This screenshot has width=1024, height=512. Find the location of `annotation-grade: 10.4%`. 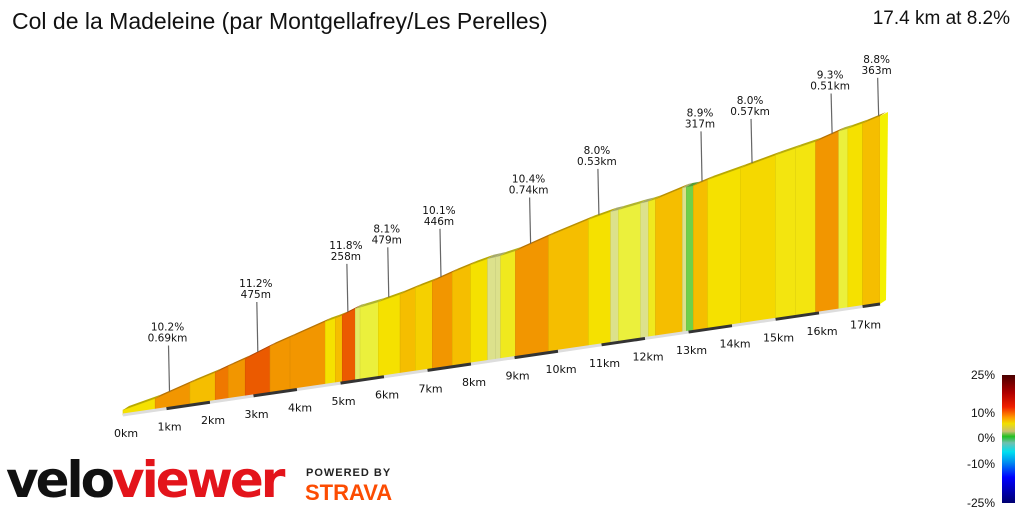

annotation-grade: 10.4% is located at coordinates (528, 179).